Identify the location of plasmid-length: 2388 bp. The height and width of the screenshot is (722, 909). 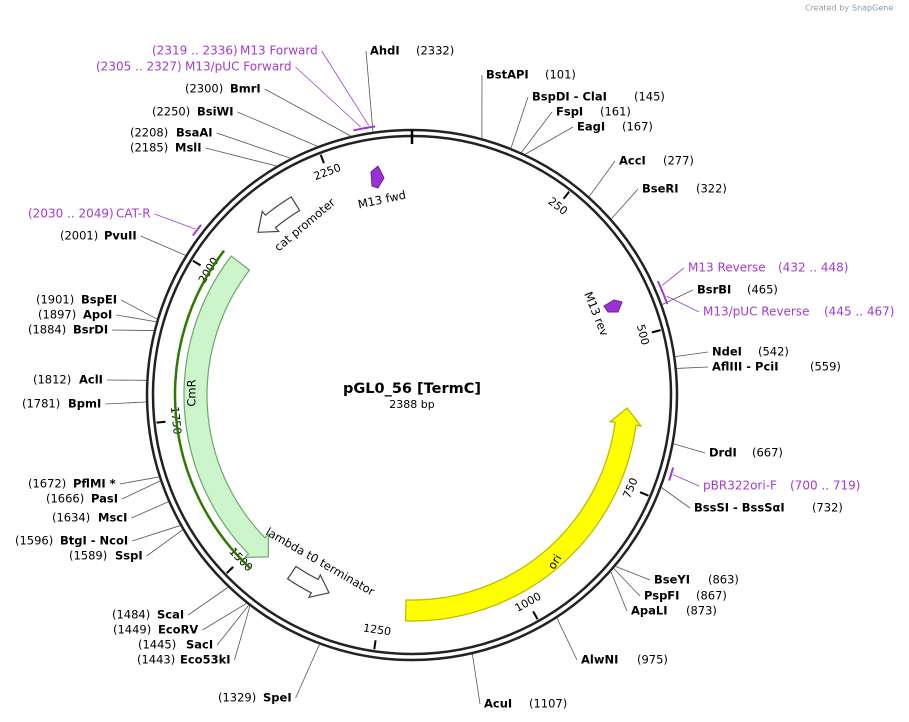
(411, 404).